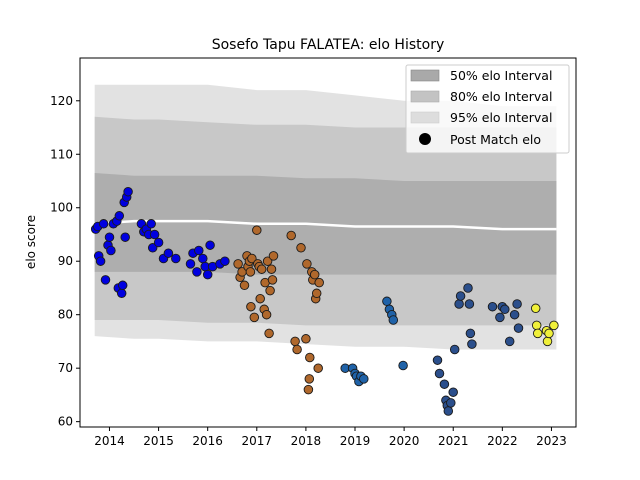 The image size is (640, 480). I want to click on x-tick-label-2: 2016, so click(207, 441).